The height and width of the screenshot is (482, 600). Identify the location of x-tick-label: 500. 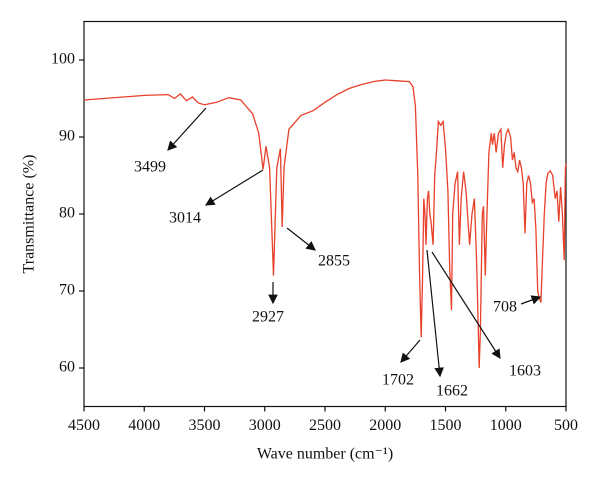
(566, 425).